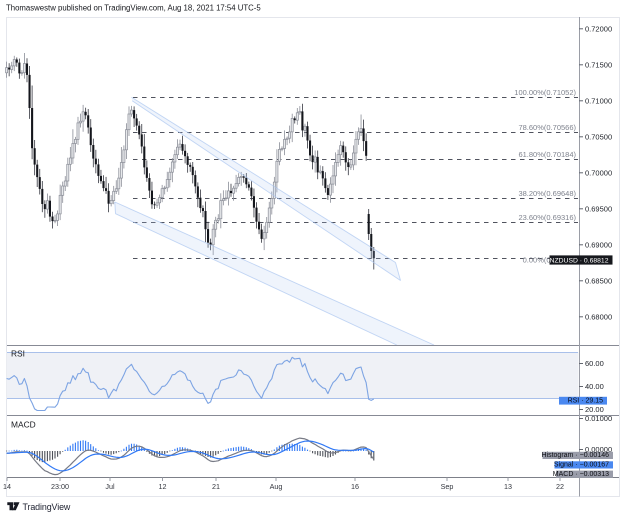 This screenshot has width=625, height=517. What do you see at coordinates (598, 281) in the screenshot?
I see `svg-text: 0.68500` at bounding box center [598, 281].